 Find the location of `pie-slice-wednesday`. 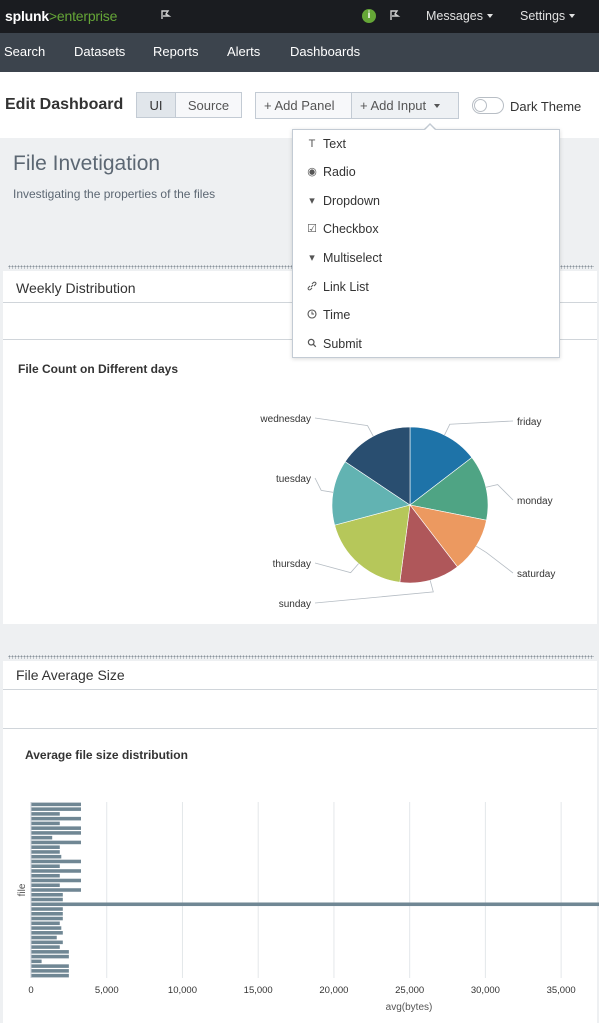

pie-slice-wednesday is located at coordinates (377, 466).